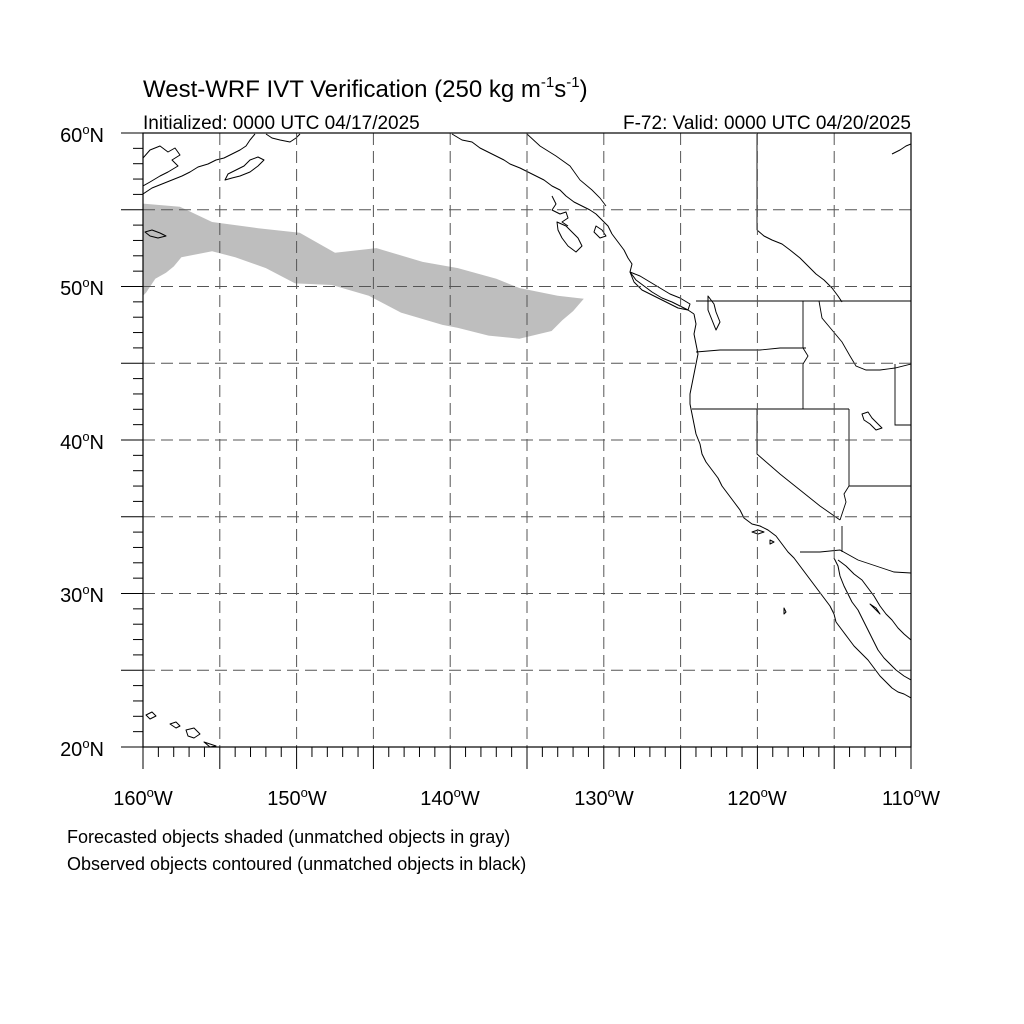  What do you see at coordinates (450, 797) in the screenshot?
I see `lon-label-140w: 140oW` at bounding box center [450, 797].